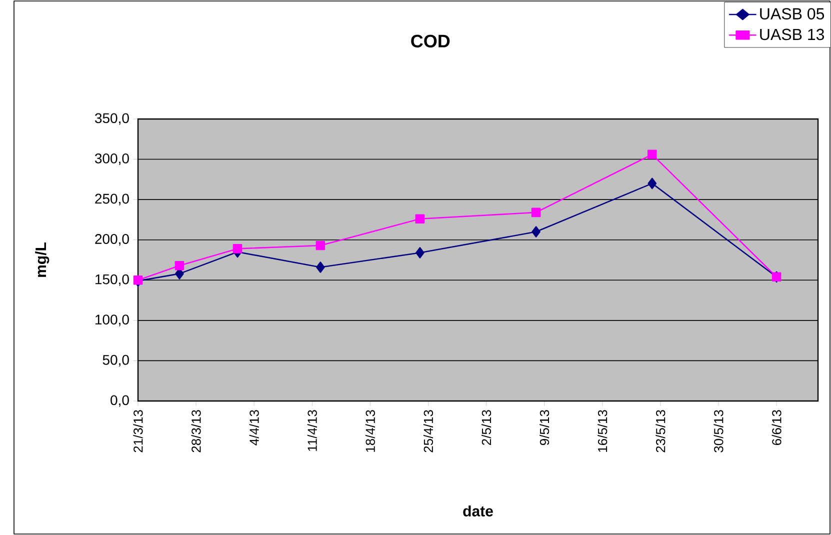 The height and width of the screenshot is (535, 831). Describe the element at coordinates (112, 320) in the screenshot. I see `y-tick-label: 100,0` at that location.